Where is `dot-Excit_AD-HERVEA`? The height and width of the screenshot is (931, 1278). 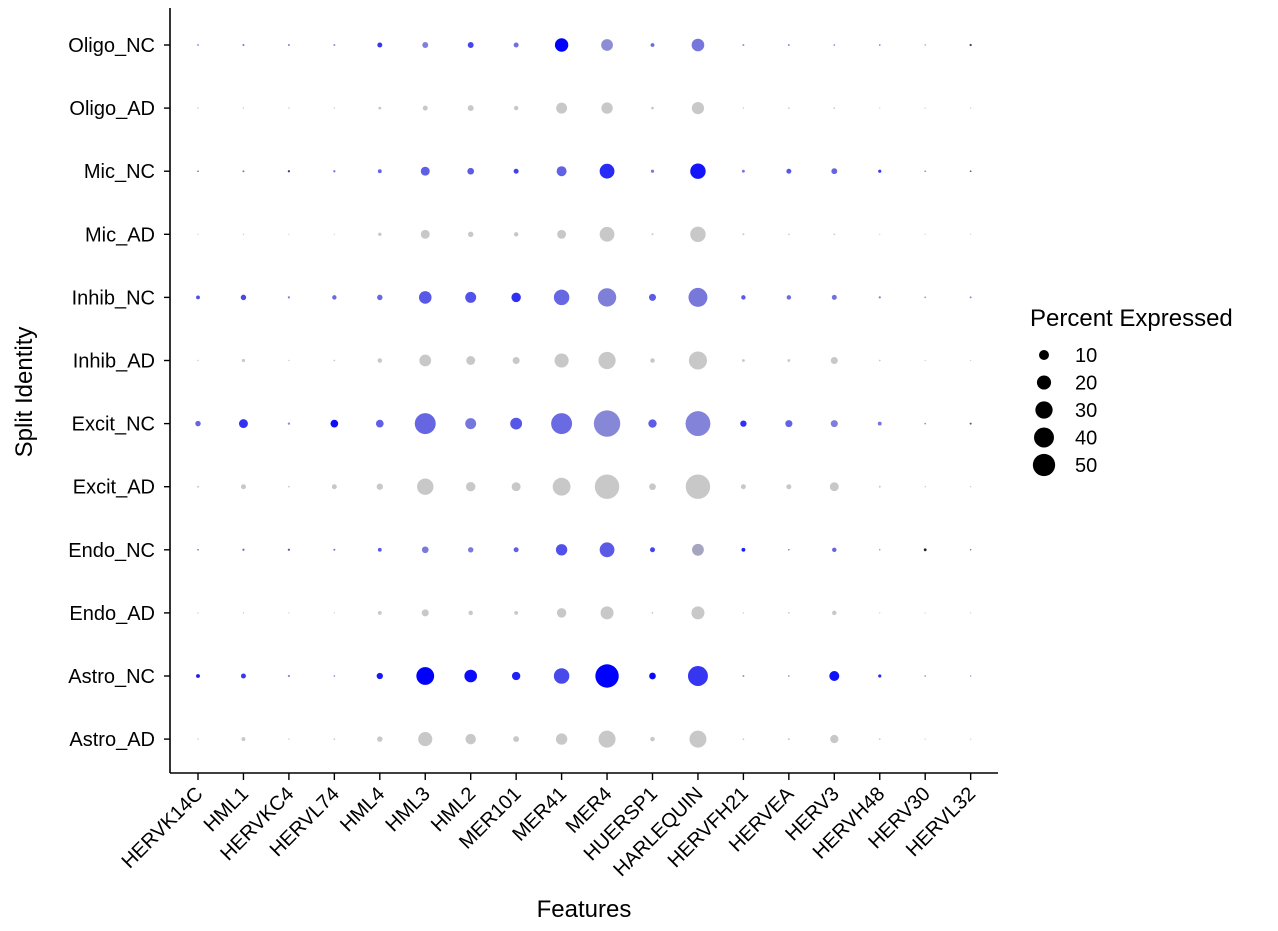
dot-Excit_AD-HERVEA is located at coordinates (789, 487).